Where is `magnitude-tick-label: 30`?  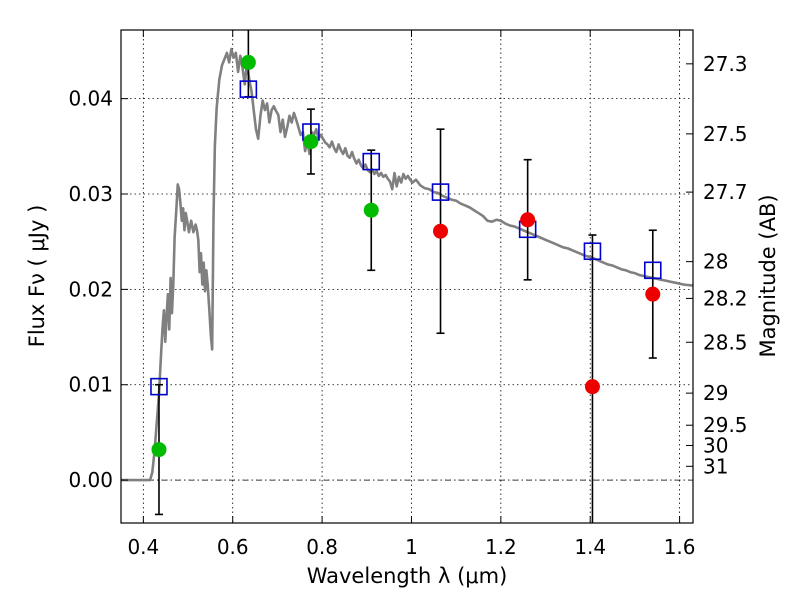 magnitude-tick-label: 30 is located at coordinates (715, 445).